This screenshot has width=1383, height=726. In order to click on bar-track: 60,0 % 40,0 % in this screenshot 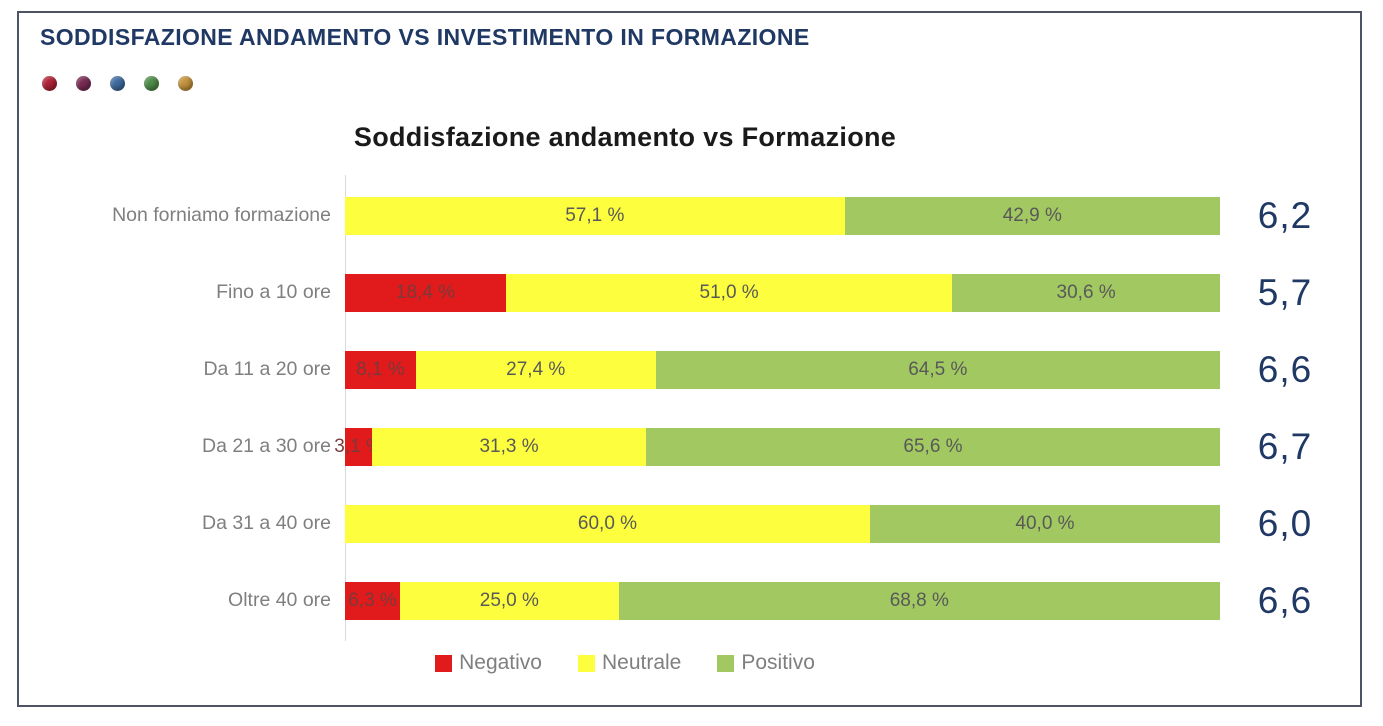, I will do `click(782, 523)`.